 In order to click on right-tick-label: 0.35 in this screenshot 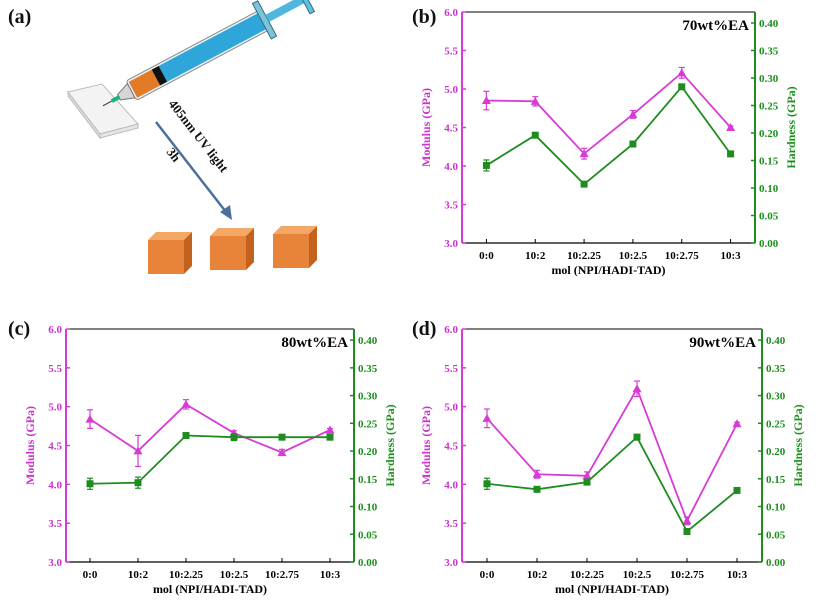, I will do `click(769, 52)`.